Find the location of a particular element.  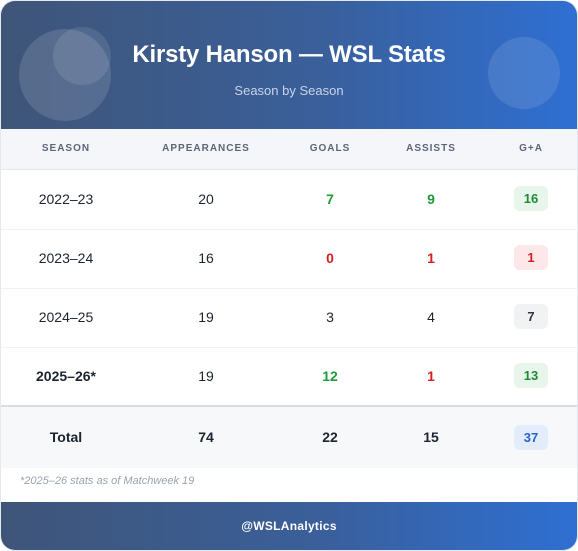

total-label: Total is located at coordinates (66, 437).